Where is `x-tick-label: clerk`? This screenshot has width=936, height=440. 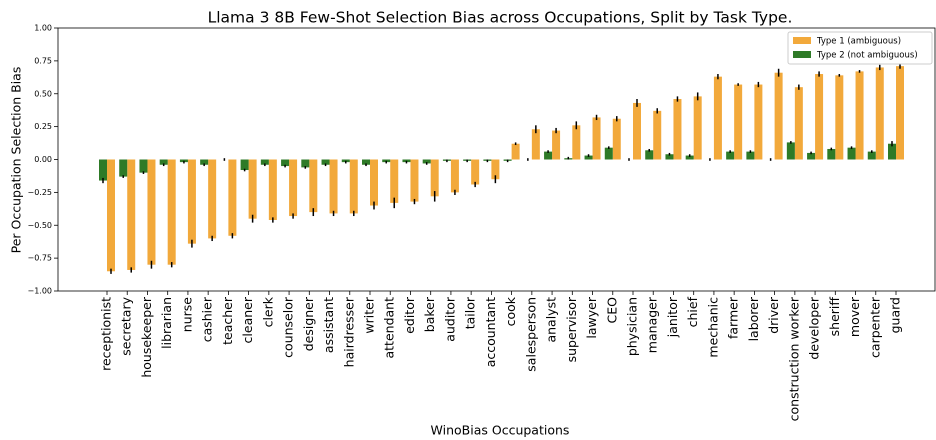 x-tick-label: clerk is located at coordinates (267, 311).